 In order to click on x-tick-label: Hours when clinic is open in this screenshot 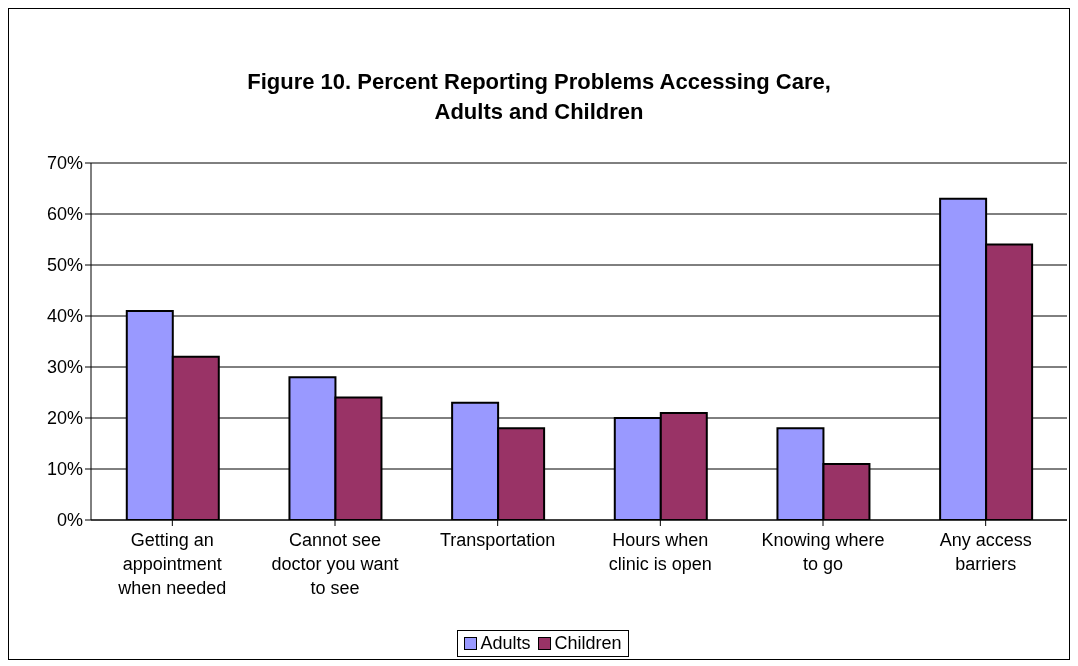, I will do `click(660, 552)`.